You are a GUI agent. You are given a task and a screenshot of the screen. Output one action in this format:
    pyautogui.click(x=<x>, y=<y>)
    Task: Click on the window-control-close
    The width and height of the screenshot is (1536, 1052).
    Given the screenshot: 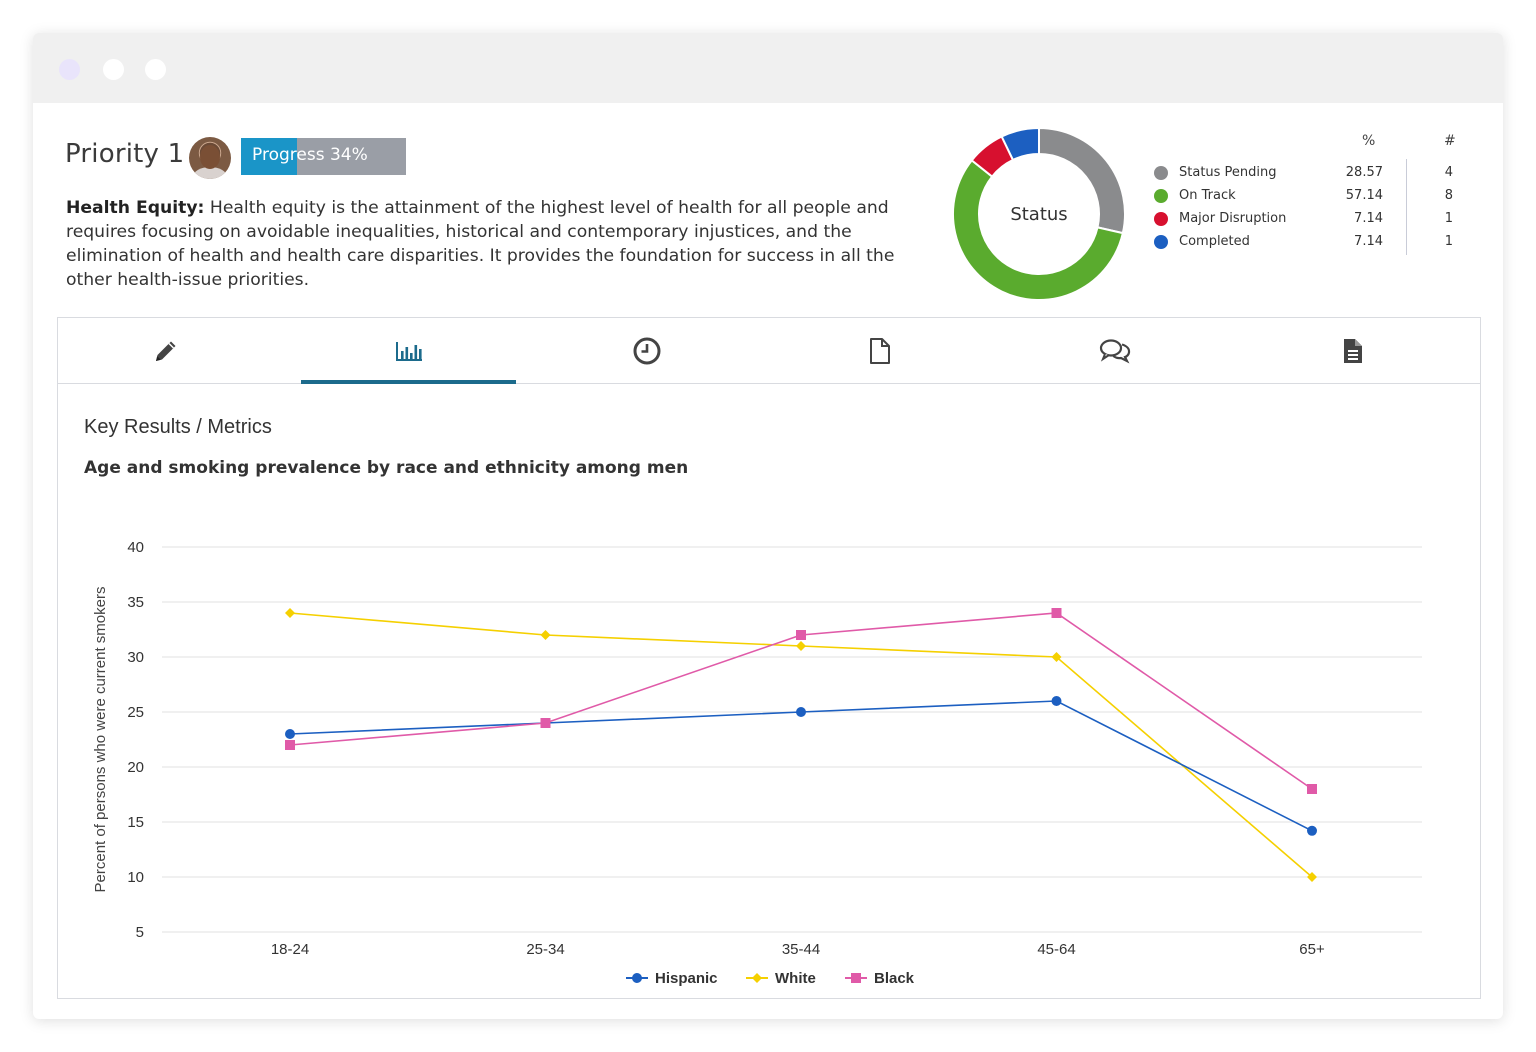 What is the action you would take?
    pyautogui.click(x=69, y=69)
    